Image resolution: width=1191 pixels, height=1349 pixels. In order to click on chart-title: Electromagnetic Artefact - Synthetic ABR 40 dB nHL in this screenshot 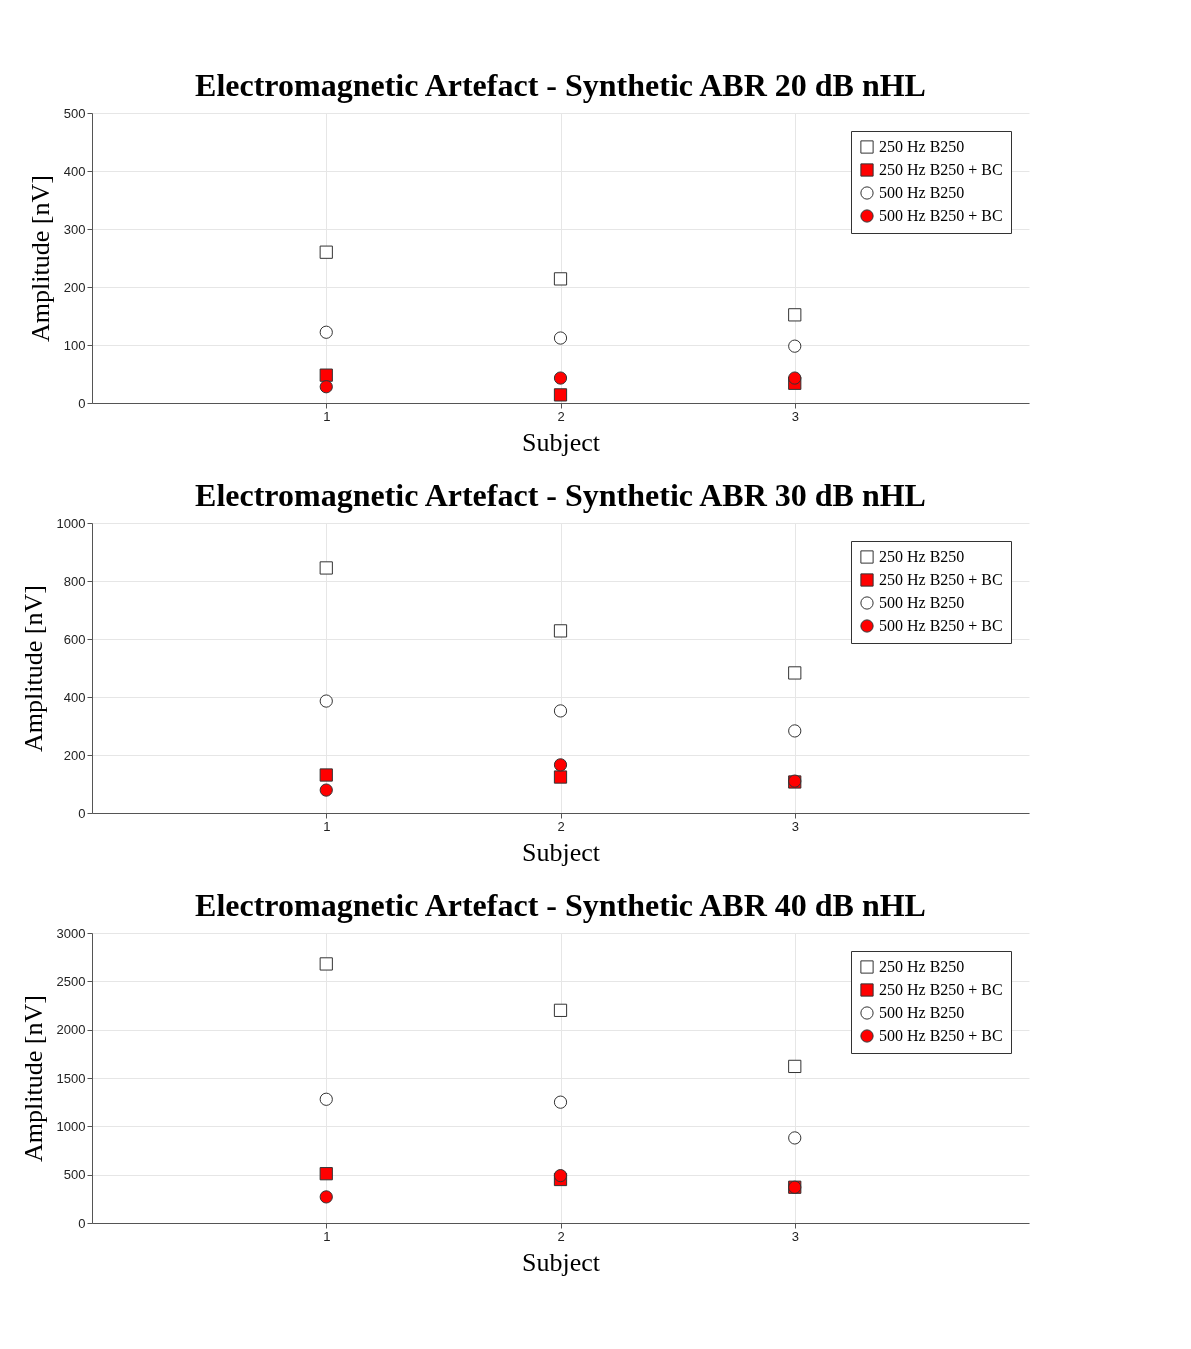, I will do `click(560, 905)`.